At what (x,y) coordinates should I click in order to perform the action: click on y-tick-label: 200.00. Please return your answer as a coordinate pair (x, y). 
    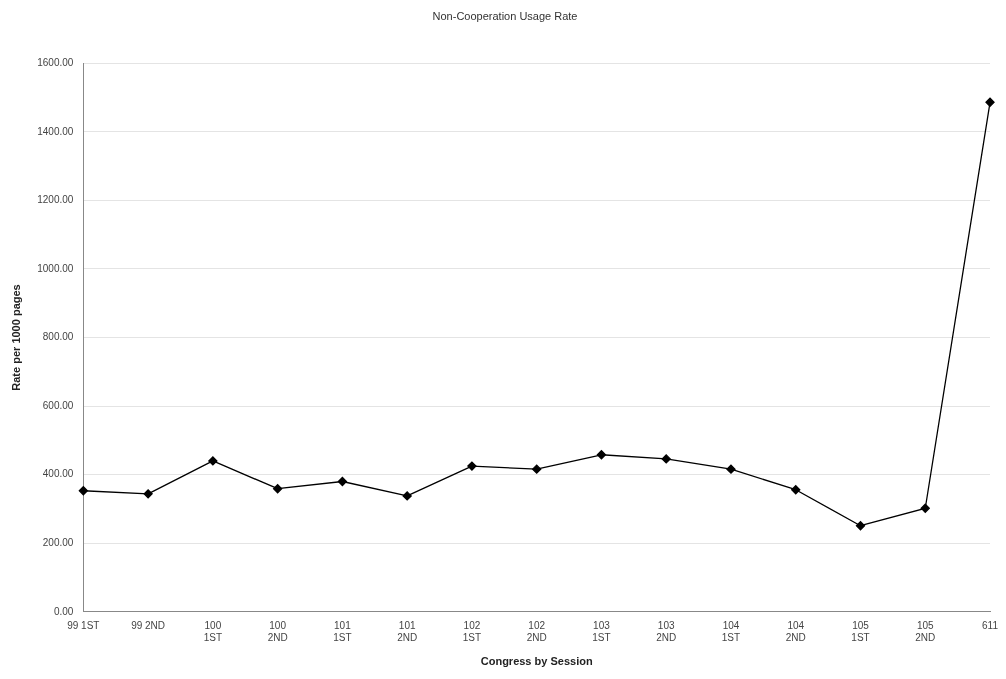
    Looking at the image, I should click on (58, 542).